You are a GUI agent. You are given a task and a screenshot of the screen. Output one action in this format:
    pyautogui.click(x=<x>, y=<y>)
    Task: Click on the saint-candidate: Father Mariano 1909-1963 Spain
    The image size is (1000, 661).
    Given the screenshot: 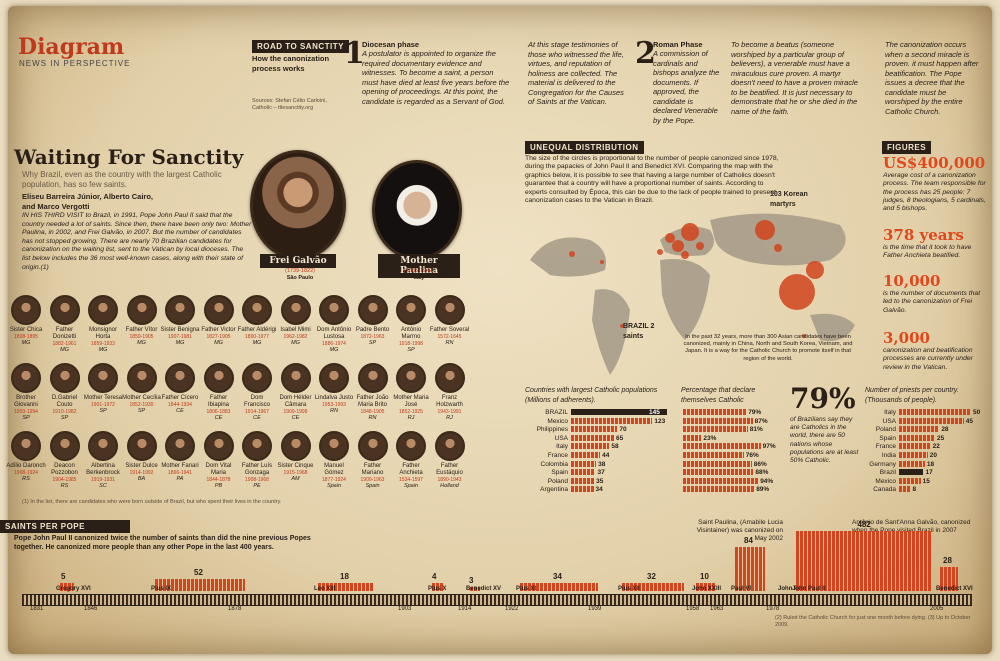 What is the action you would take?
    pyautogui.click(x=373, y=460)
    